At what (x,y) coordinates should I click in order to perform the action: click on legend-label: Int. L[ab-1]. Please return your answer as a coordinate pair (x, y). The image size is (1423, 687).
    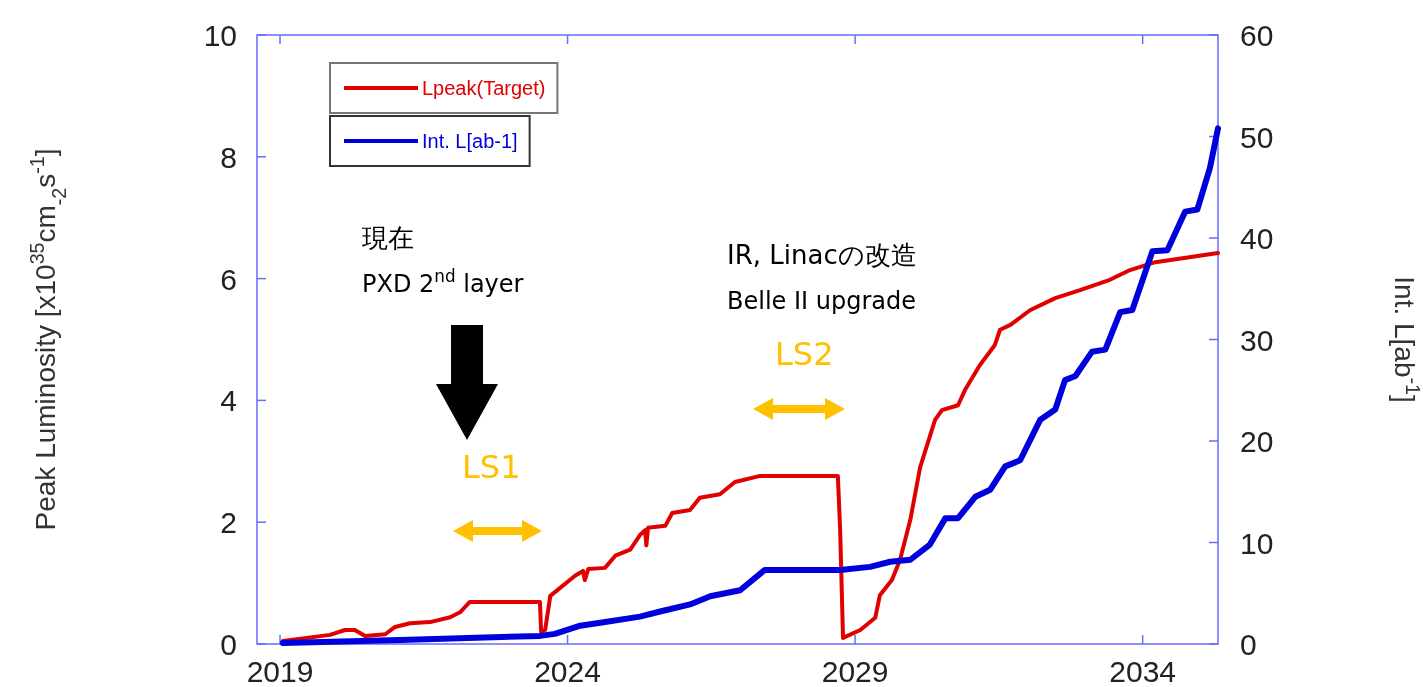
    Looking at the image, I should click on (470, 141).